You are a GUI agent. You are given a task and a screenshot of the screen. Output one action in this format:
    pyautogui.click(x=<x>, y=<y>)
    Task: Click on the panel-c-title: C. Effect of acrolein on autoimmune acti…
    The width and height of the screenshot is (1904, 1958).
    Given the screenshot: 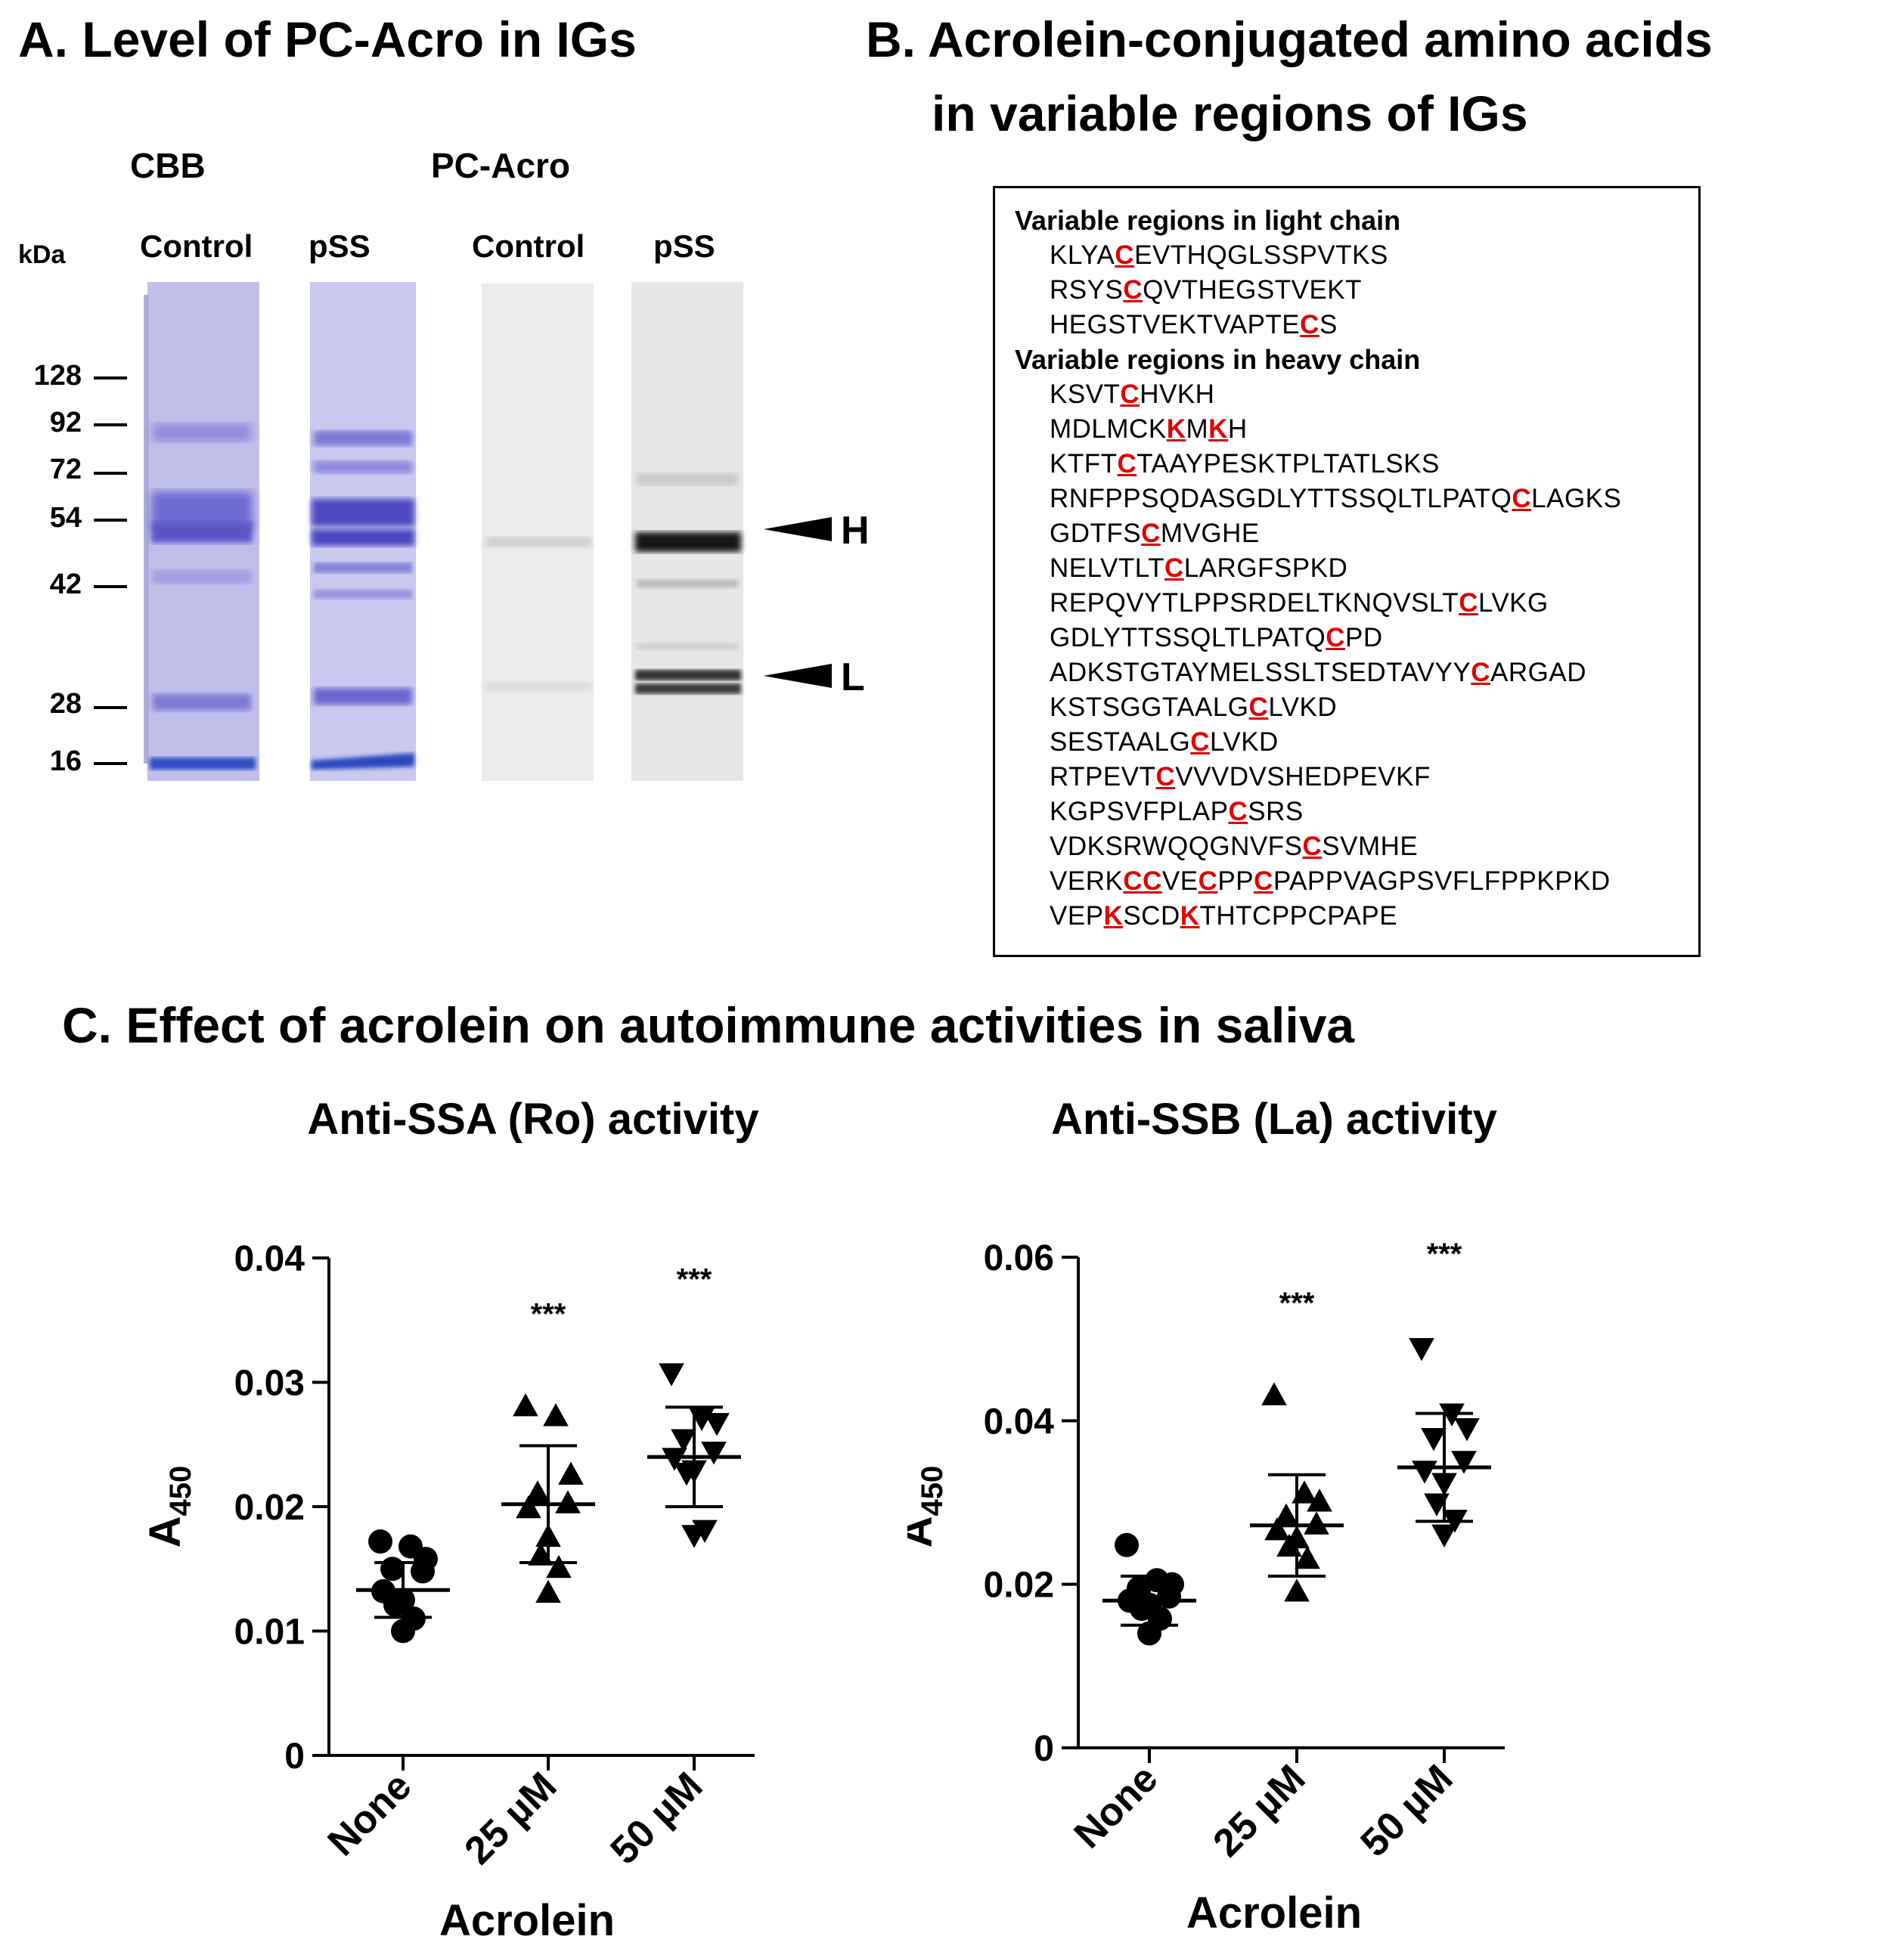 What is the action you would take?
    pyautogui.click(x=708, y=1025)
    